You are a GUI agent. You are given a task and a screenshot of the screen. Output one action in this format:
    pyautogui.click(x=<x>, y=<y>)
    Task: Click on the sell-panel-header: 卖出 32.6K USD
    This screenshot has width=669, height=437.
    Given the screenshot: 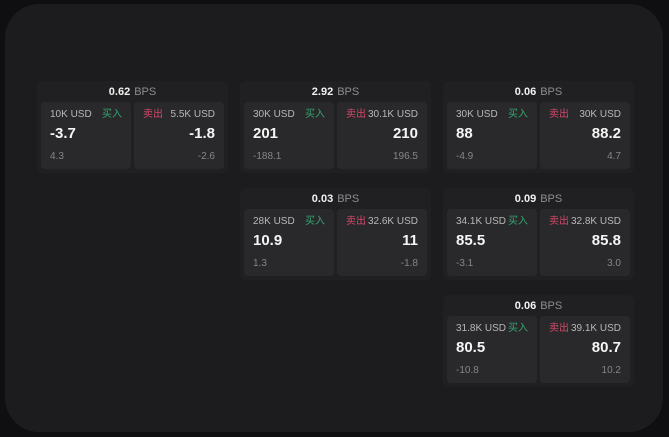 What is the action you would take?
    pyautogui.click(x=382, y=222)
    